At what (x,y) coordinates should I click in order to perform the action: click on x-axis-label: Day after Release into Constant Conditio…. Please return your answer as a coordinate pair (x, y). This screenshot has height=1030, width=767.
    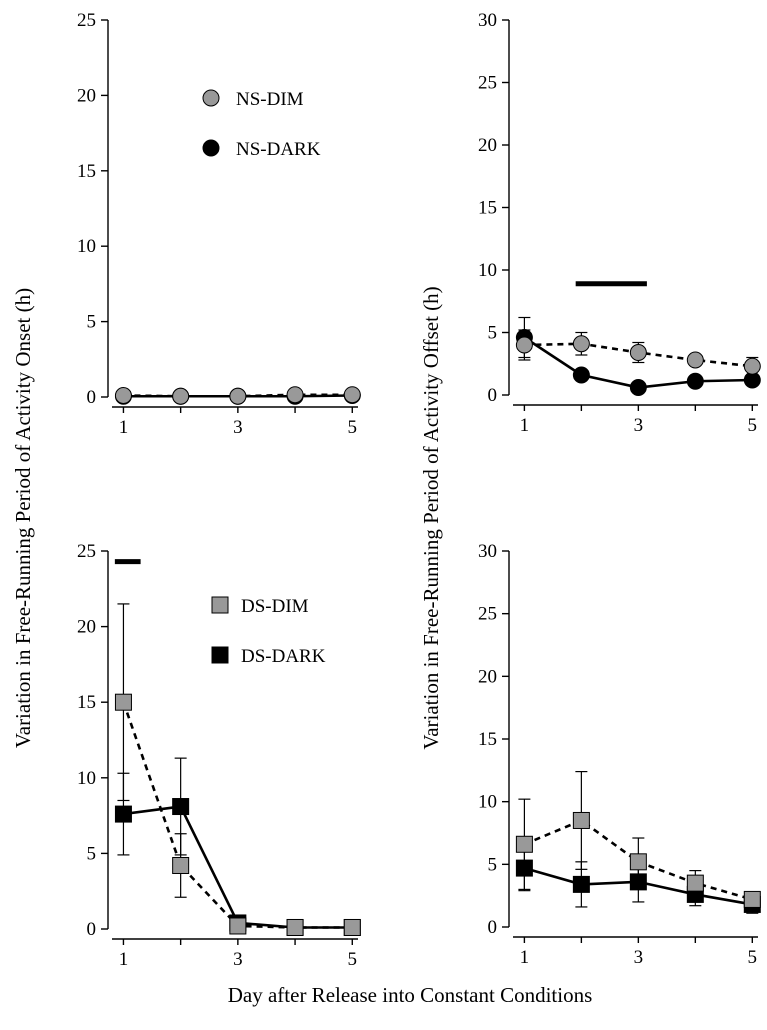
    Looking at the image, I should click on (410, 995).